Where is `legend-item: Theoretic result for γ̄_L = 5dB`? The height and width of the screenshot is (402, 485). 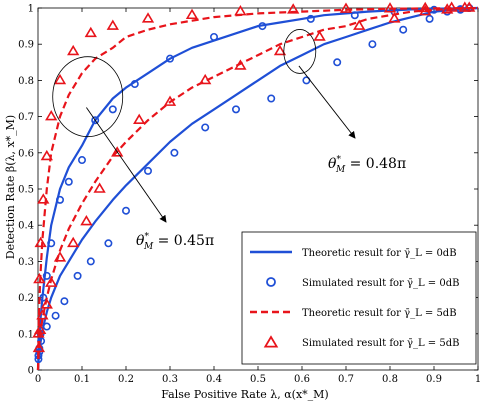 legend-item: Theoretic result for γ̄_L = 5dB is located at coordinates (353, 313).